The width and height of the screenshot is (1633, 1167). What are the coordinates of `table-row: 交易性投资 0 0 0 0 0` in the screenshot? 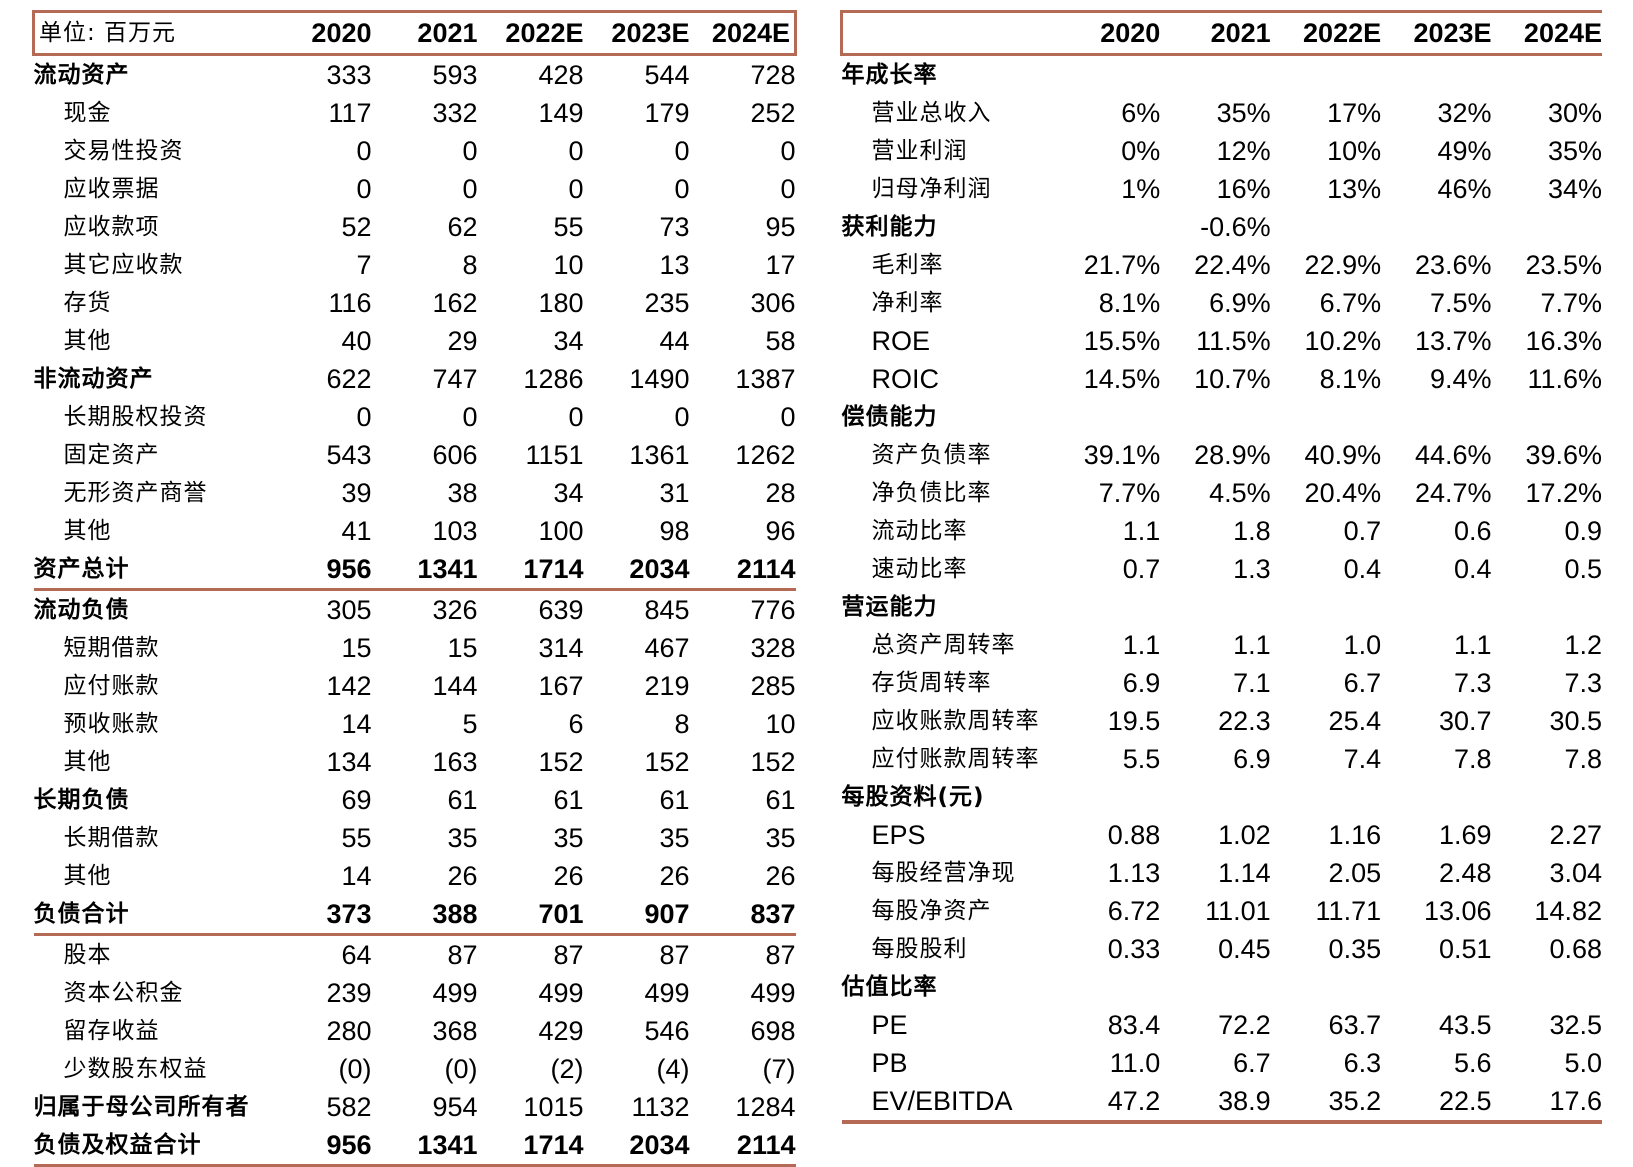 It's located at (415, 151).